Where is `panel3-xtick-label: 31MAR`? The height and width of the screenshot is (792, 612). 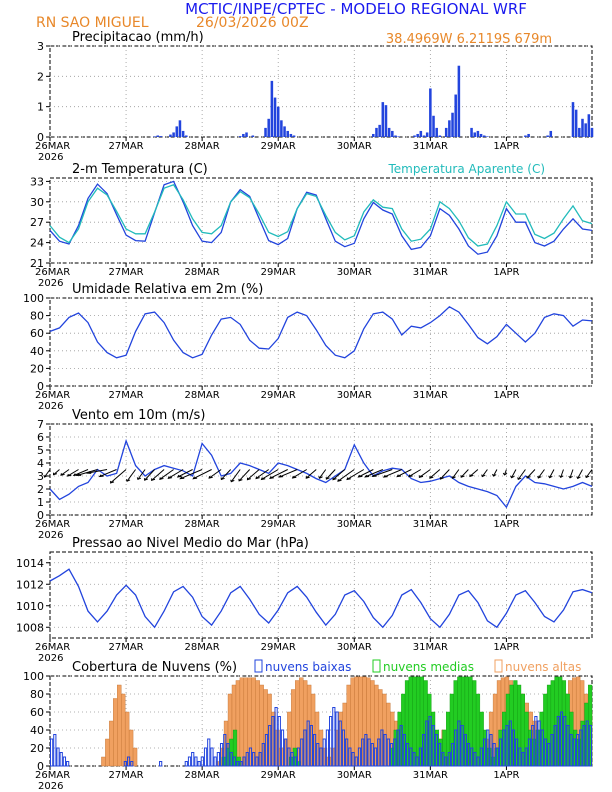 panel3-xtick-label: 31MAR is located at coordinates (430, 395).